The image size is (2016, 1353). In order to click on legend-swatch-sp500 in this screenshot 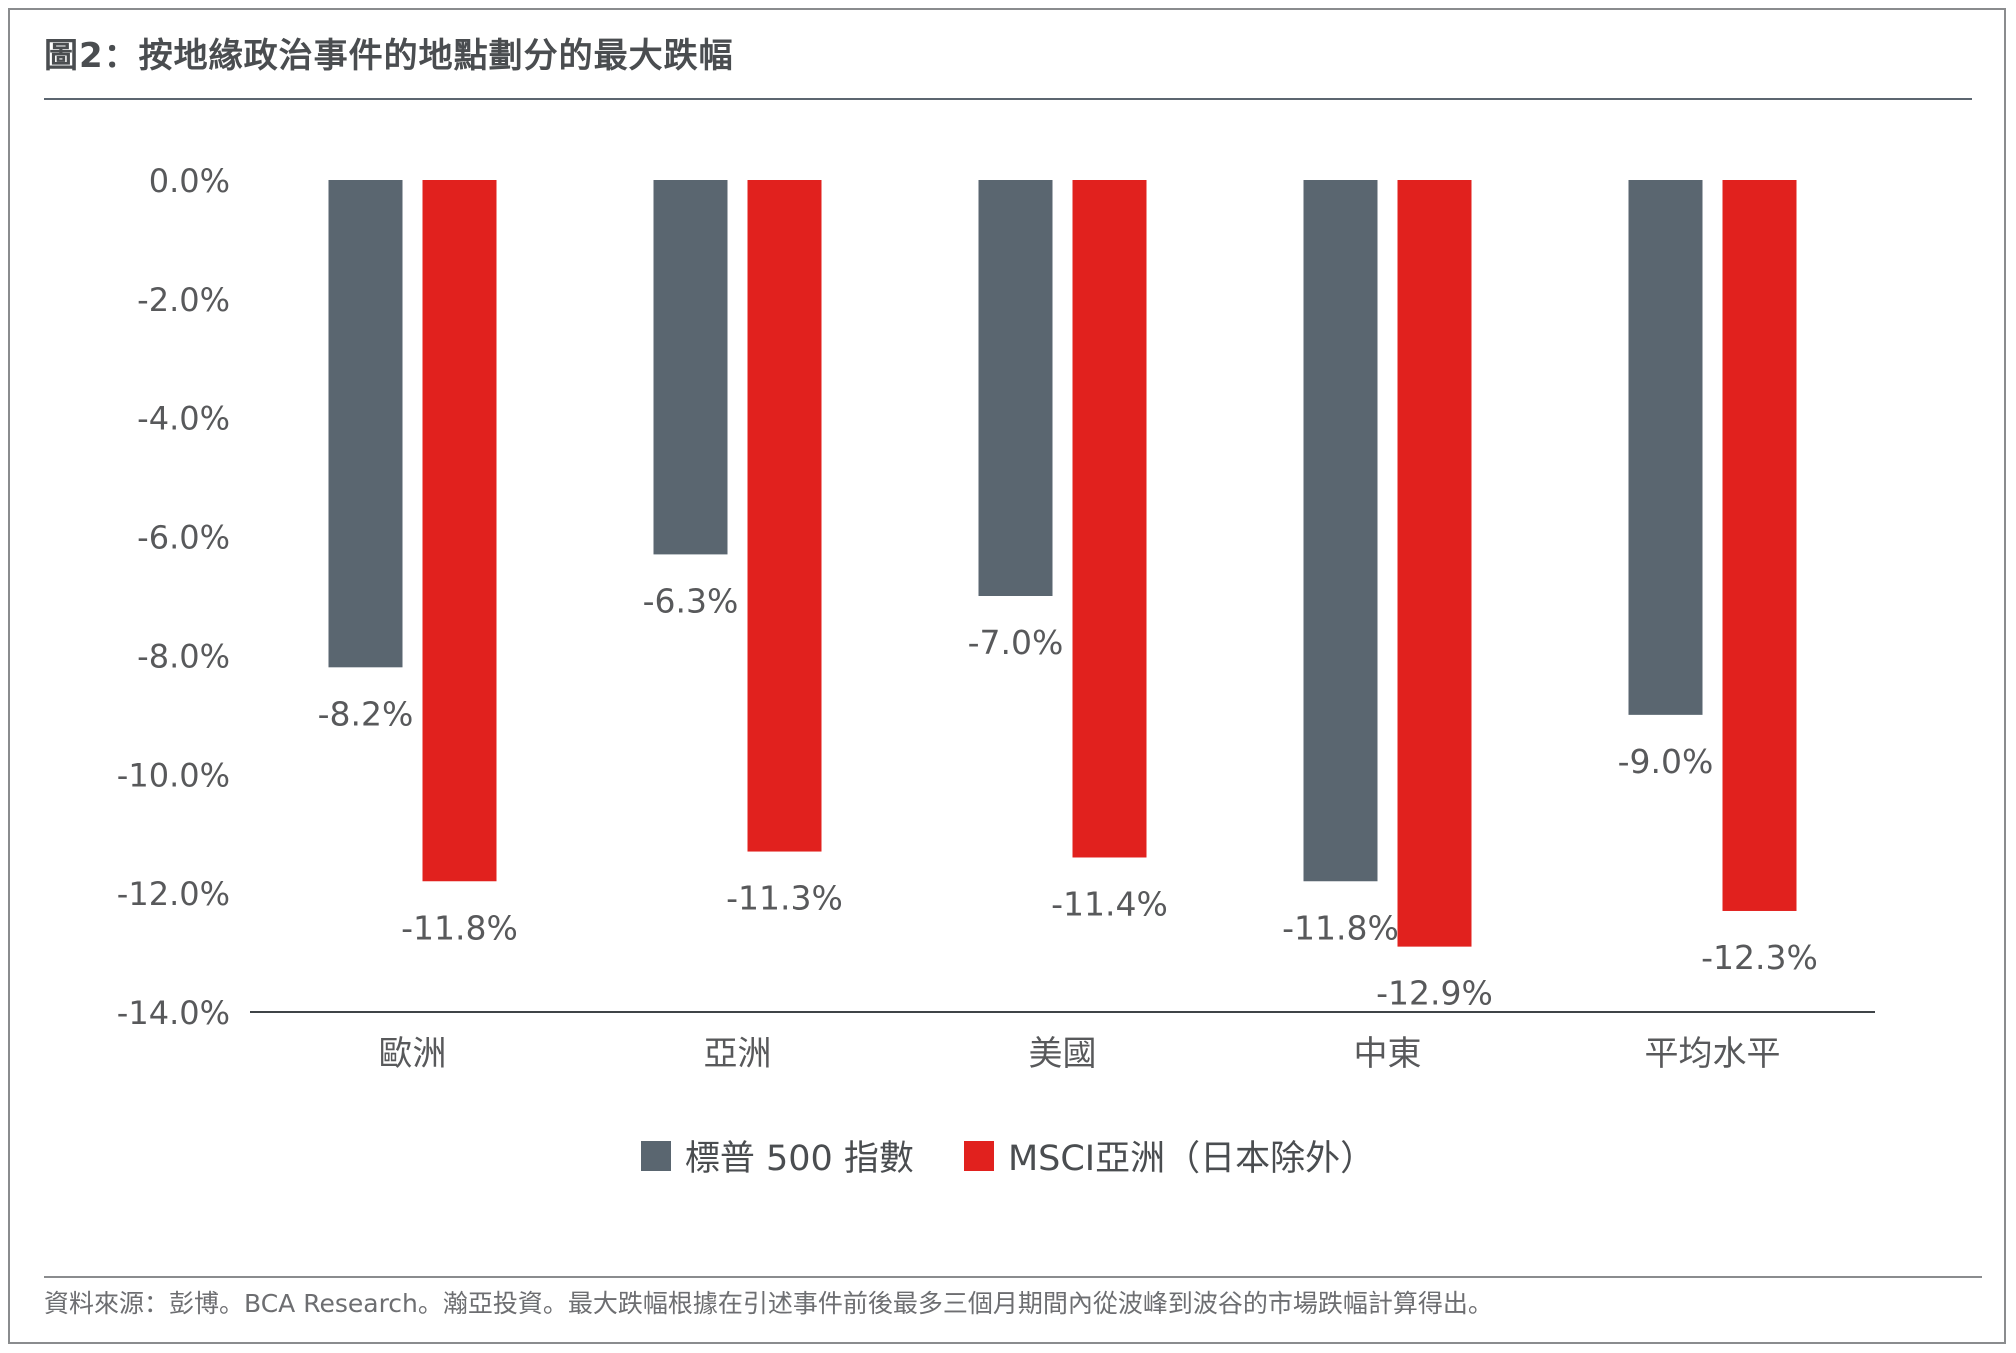, I will do `click(655, 1155)`.